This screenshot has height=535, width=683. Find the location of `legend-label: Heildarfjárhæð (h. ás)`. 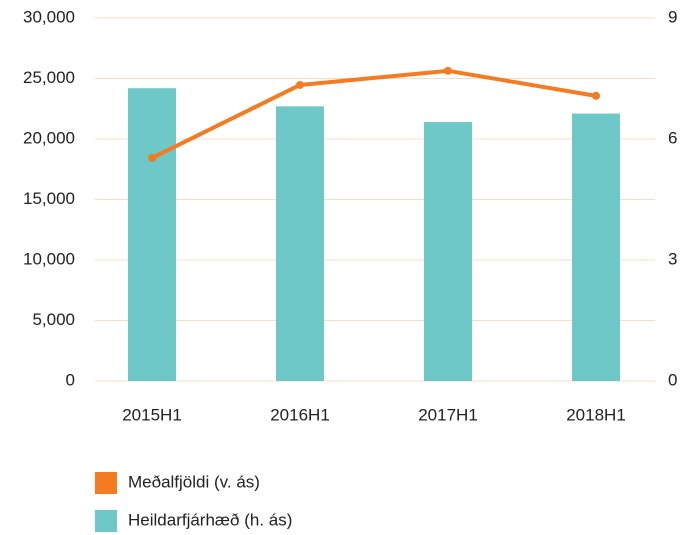

legend-label: Heildarfjárhæð (h. ás) is located at coordinates (210, 519).